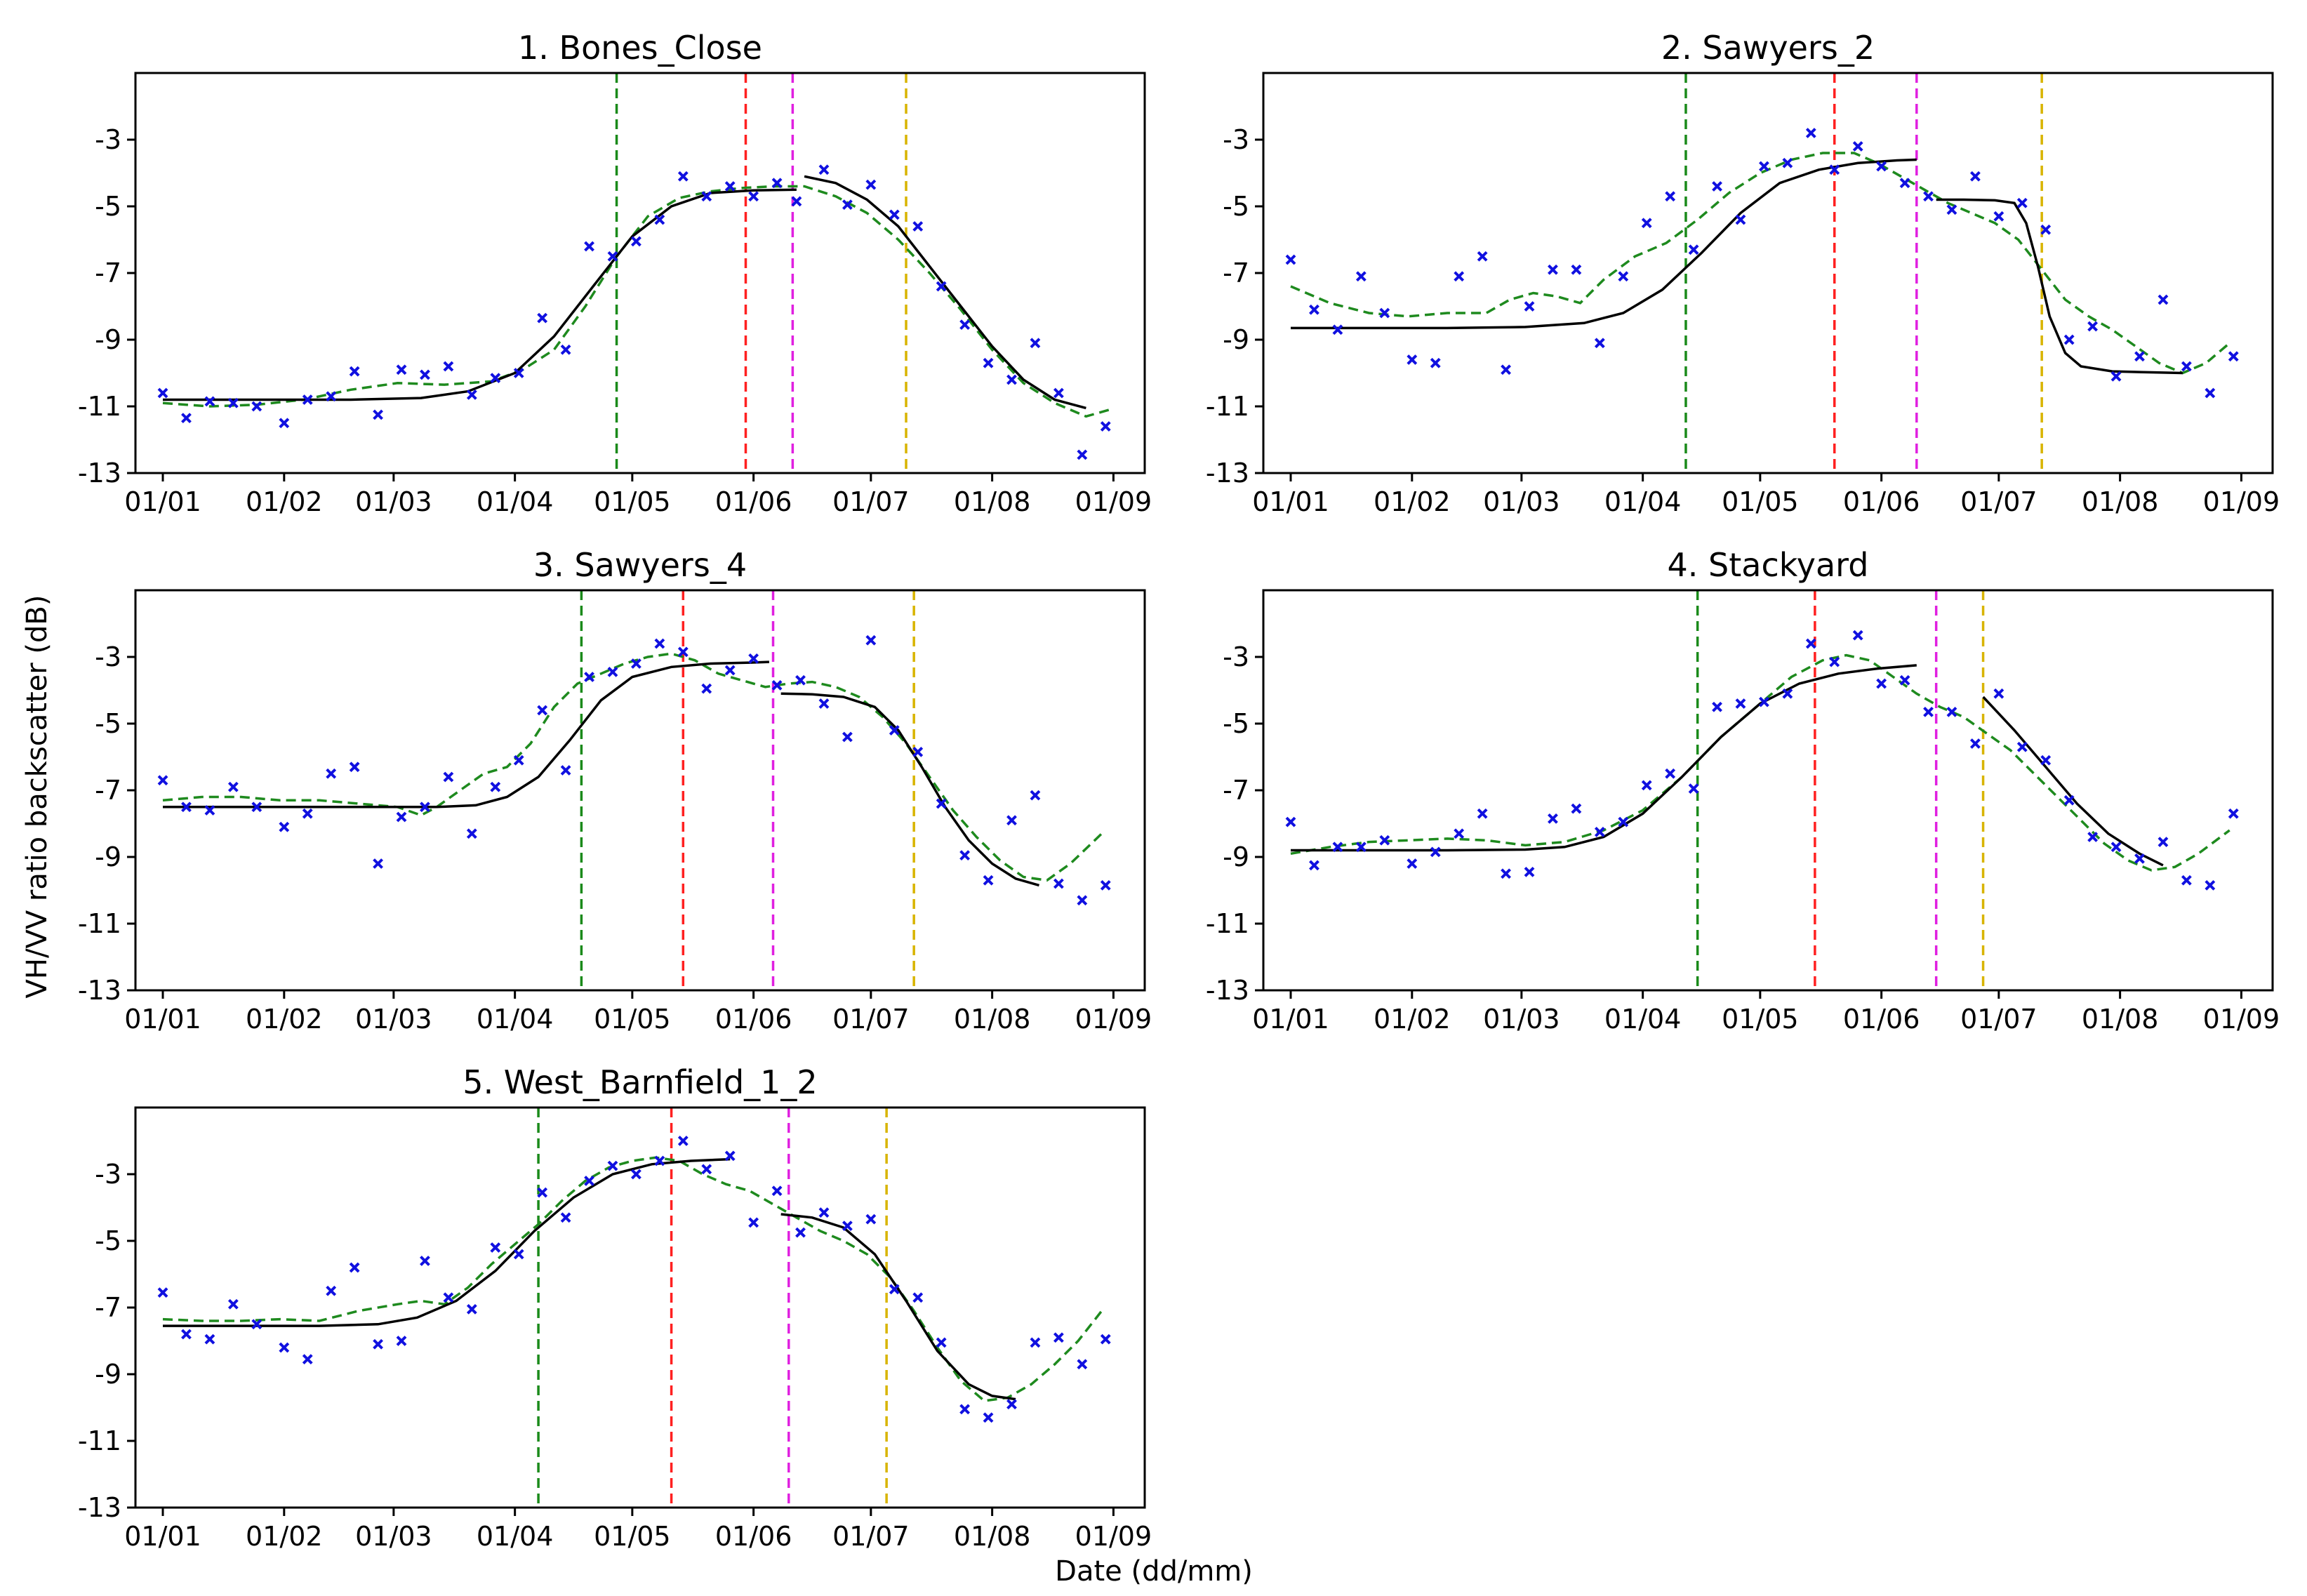  Describe the element at coordinates (108, 1307) in the screenshot. I see `y-tick-label: -7` at that location.